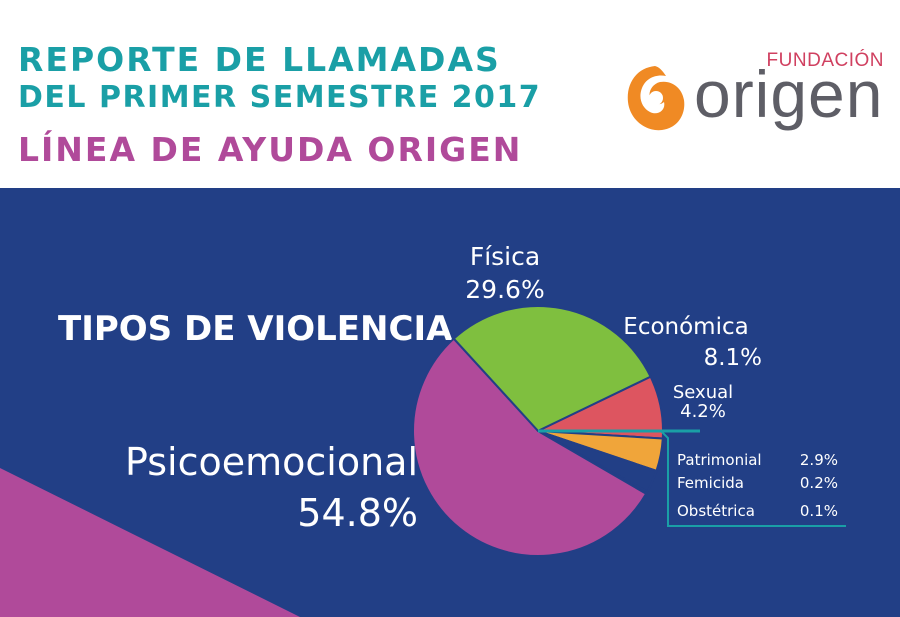  I want to click on slice-value-fisica: 29.6%, so click(504, 289).